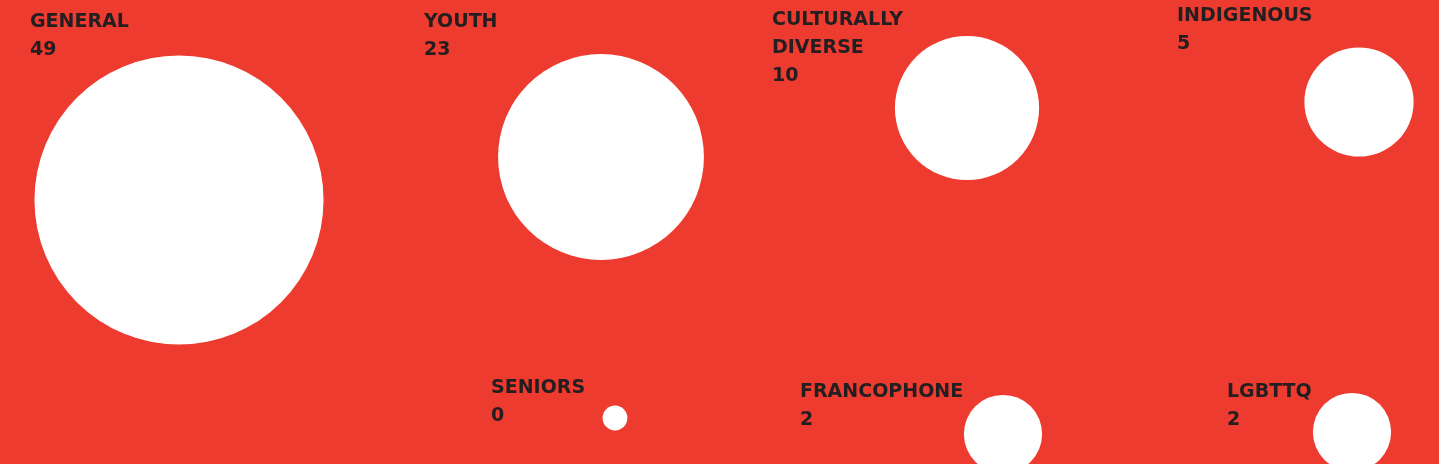 The height and width of the screenshot is (464, 1439). Describe the element at coordinates (437, 48) in the screenshot. I see `data-label: 23` at that location.